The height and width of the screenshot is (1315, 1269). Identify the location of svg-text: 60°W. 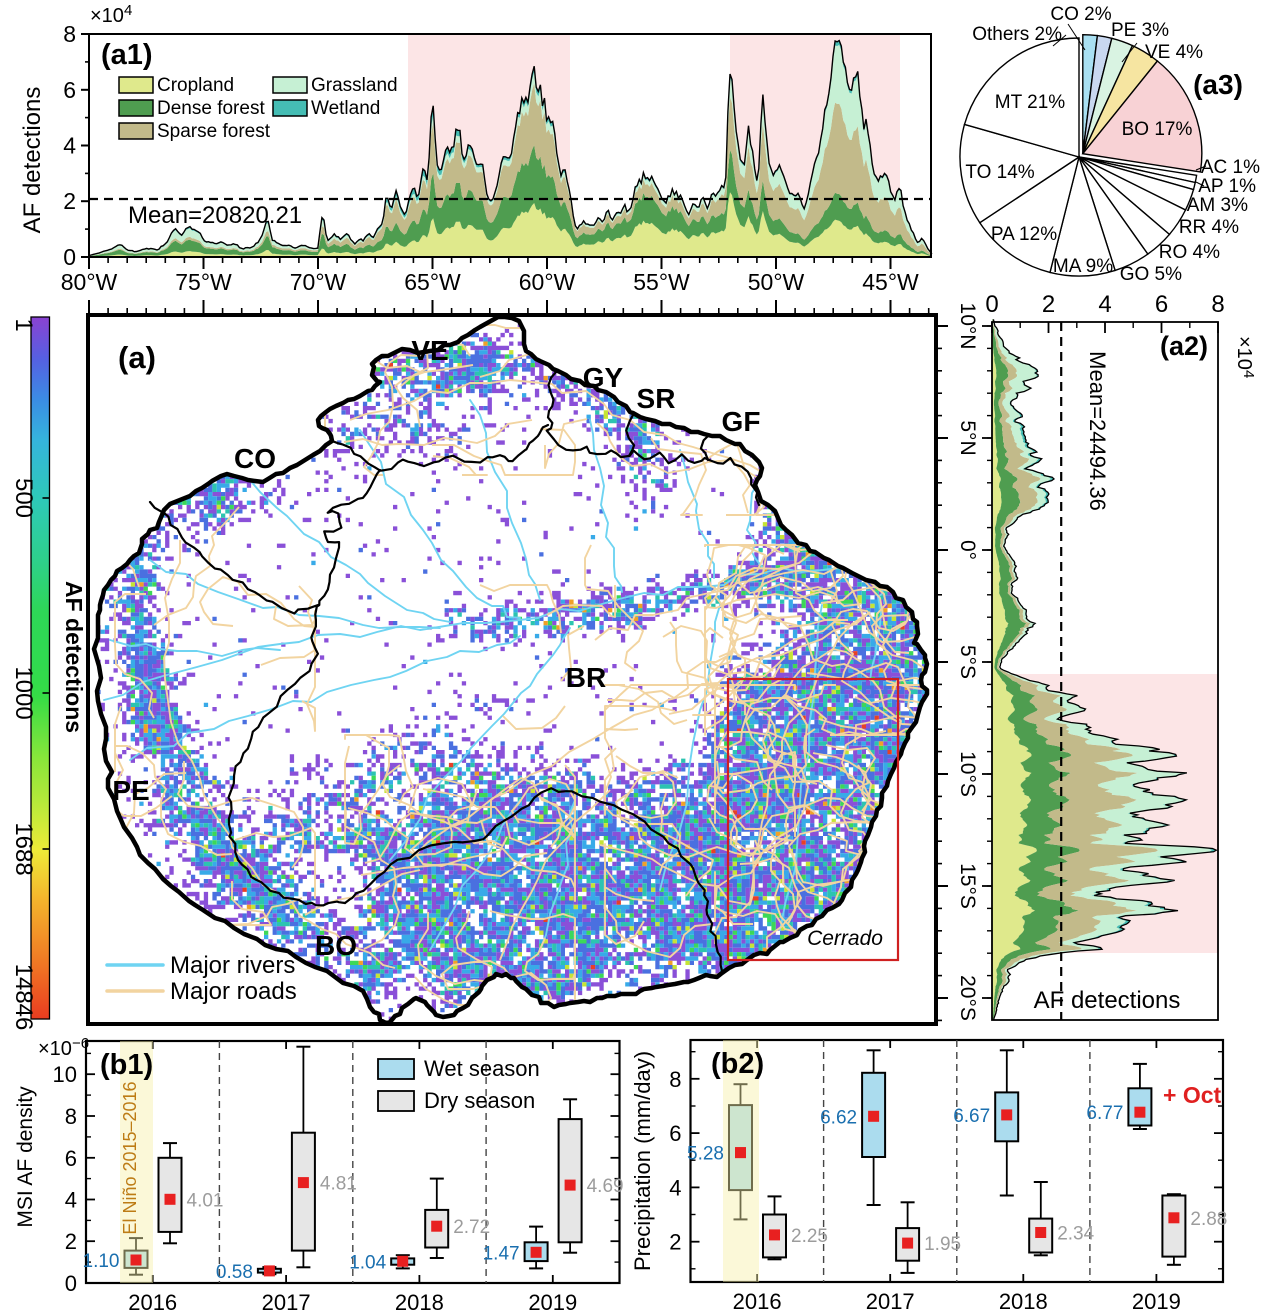
(547, 282).